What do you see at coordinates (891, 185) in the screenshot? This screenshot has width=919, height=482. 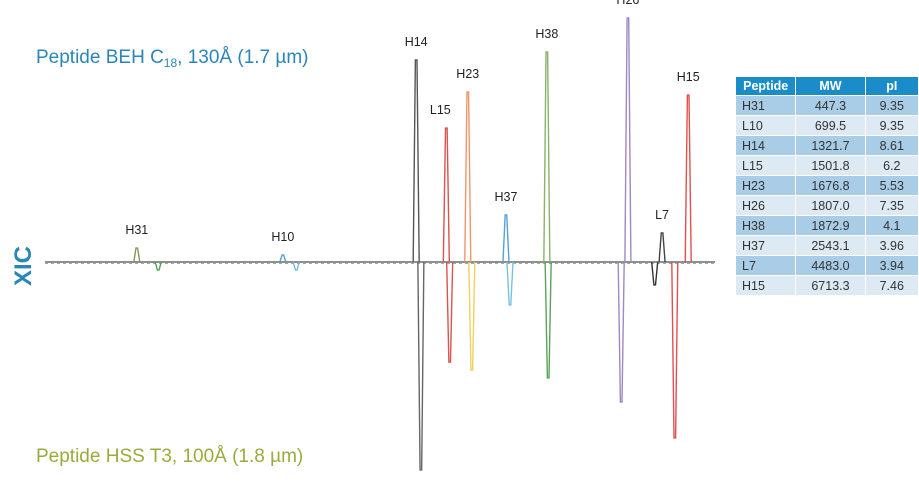 I see `table-cell: 5.53` at bounding box center [891, 185].